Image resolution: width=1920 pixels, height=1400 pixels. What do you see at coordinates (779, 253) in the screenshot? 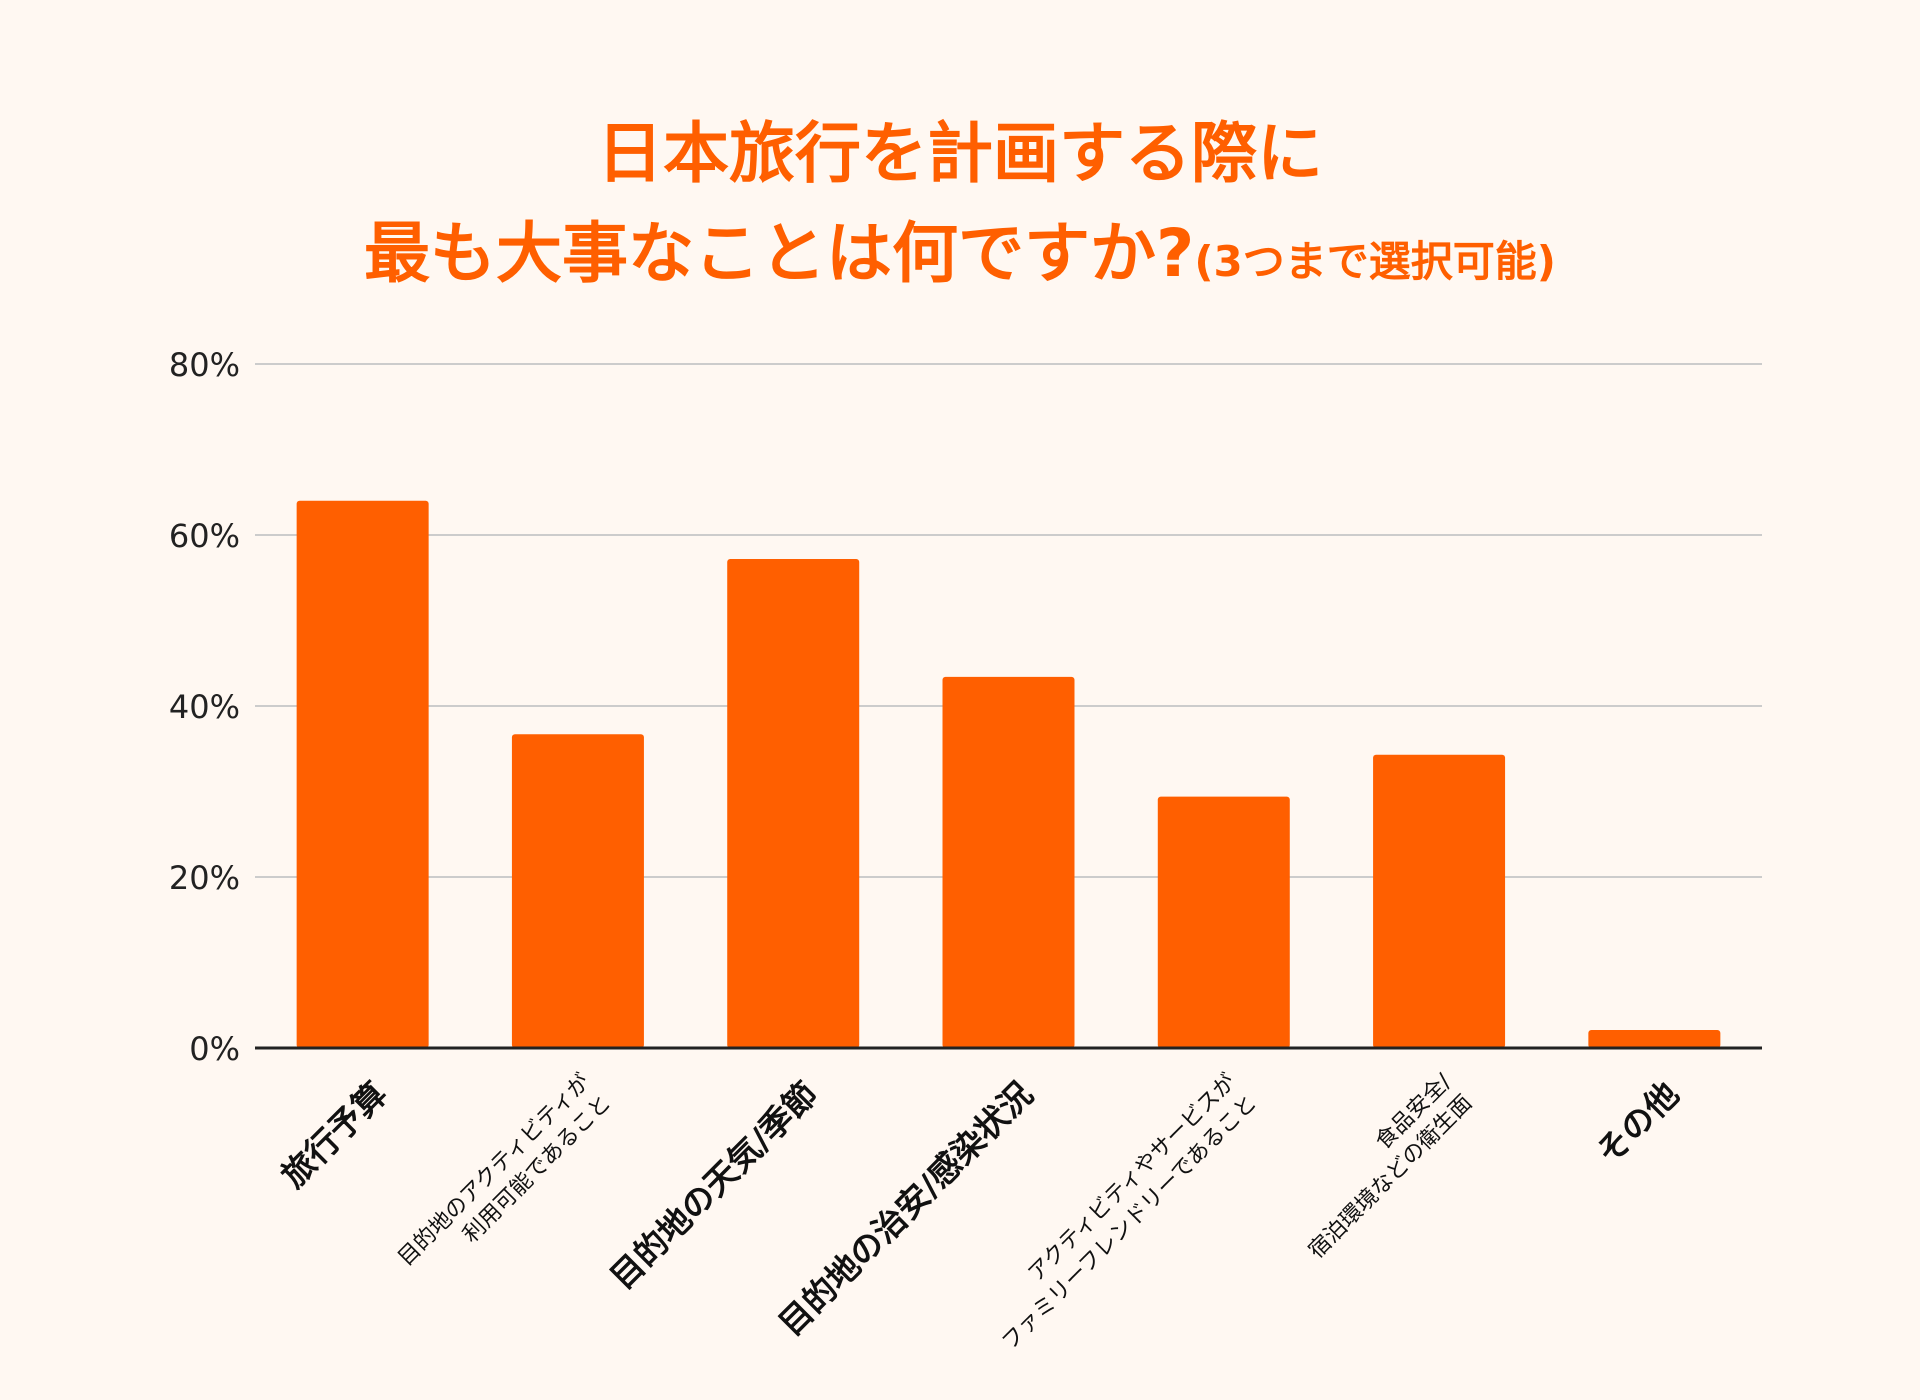
I see `chart-title-main: 最も大事なことは何ですか?` at bounding box center [779, 253].